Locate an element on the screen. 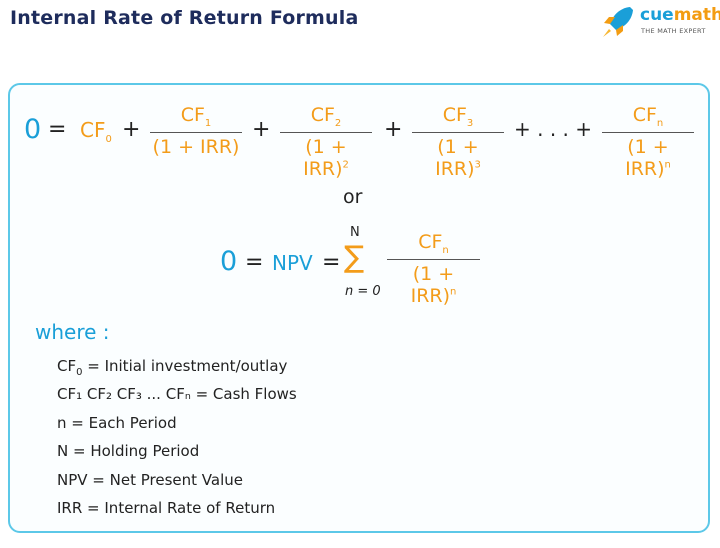  legend-item: IRR = Internal Rate of Return is located at coordinates (166, 508).